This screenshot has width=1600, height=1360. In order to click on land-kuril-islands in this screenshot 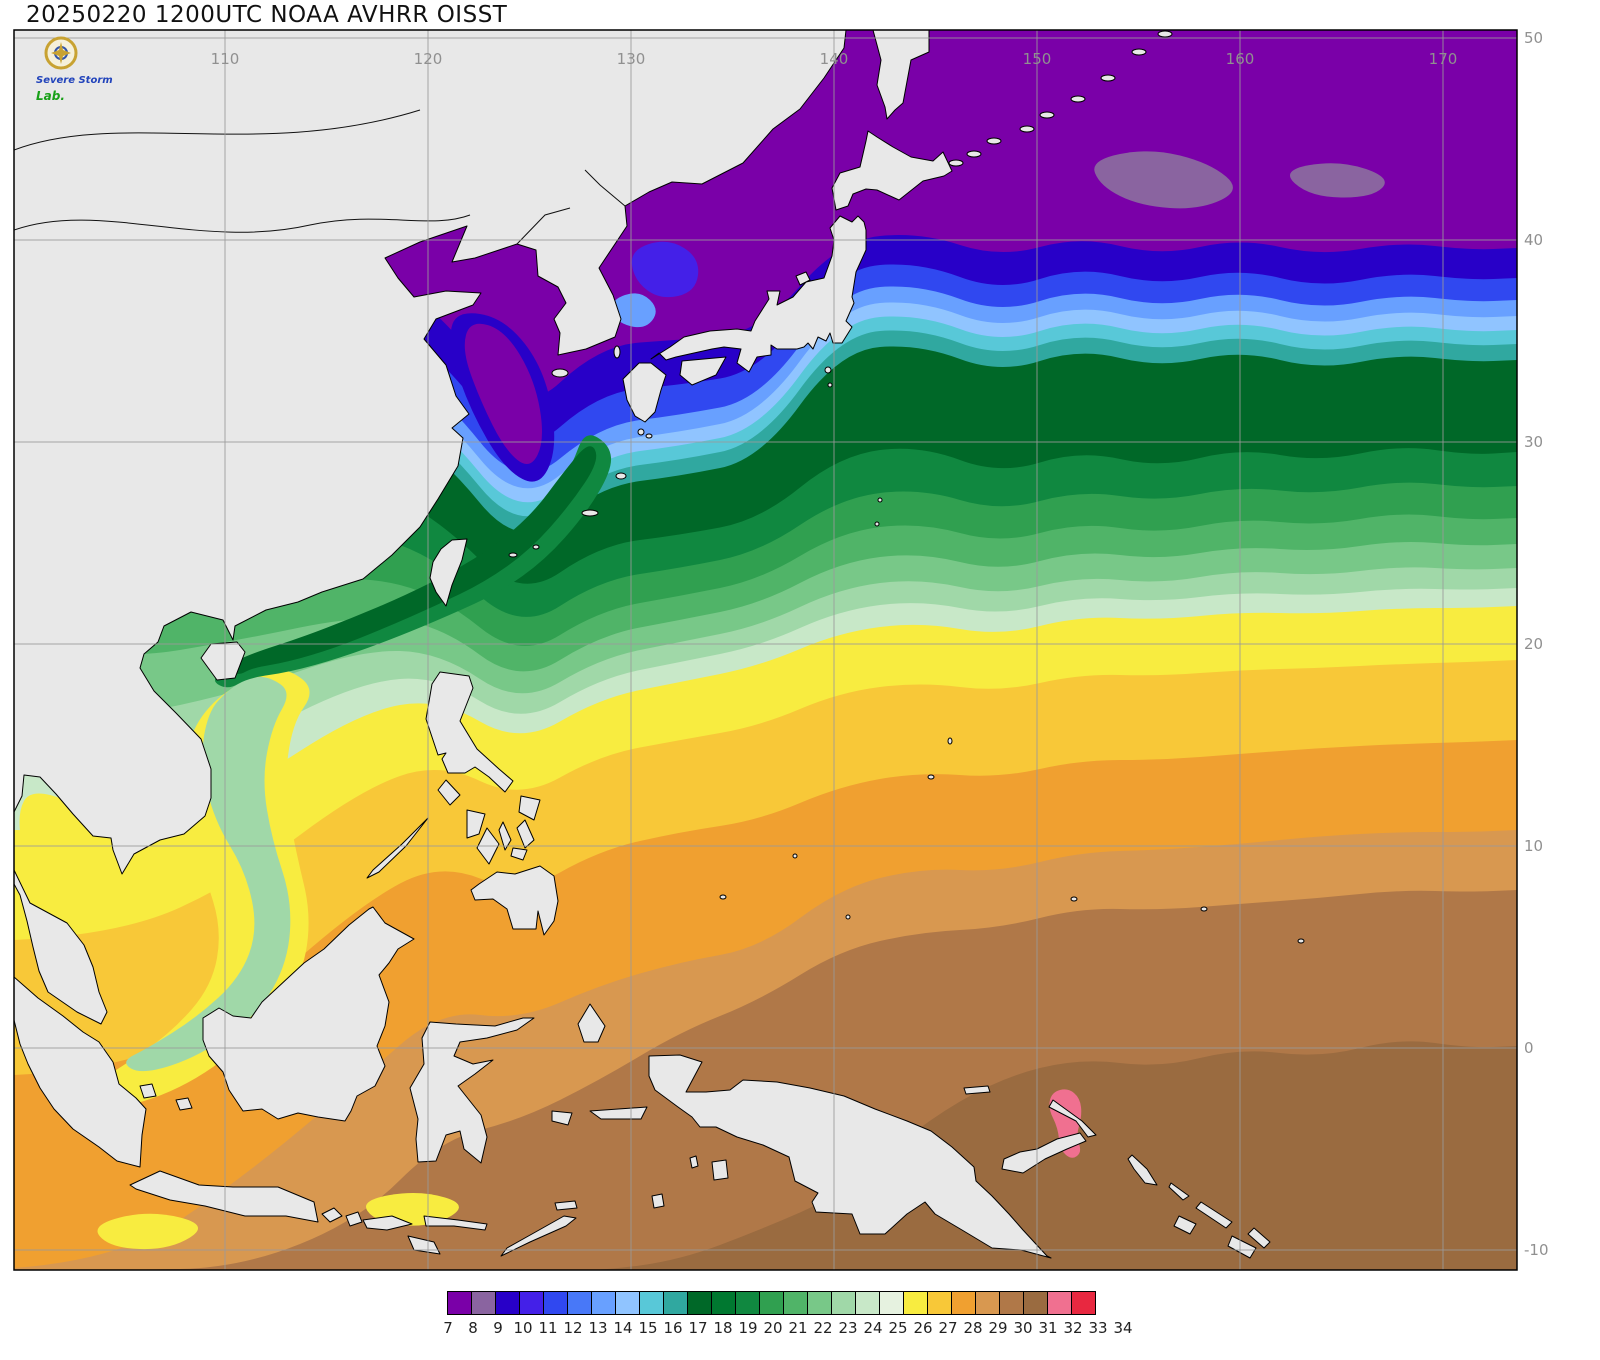, I will do `click(1060, 98)`.